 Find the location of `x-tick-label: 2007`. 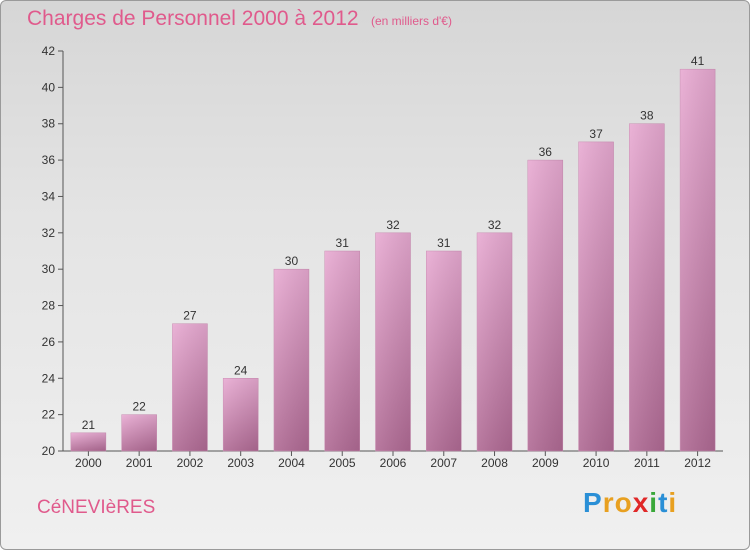

x-tick-label: 2007 is located at coordinates (443, 463).